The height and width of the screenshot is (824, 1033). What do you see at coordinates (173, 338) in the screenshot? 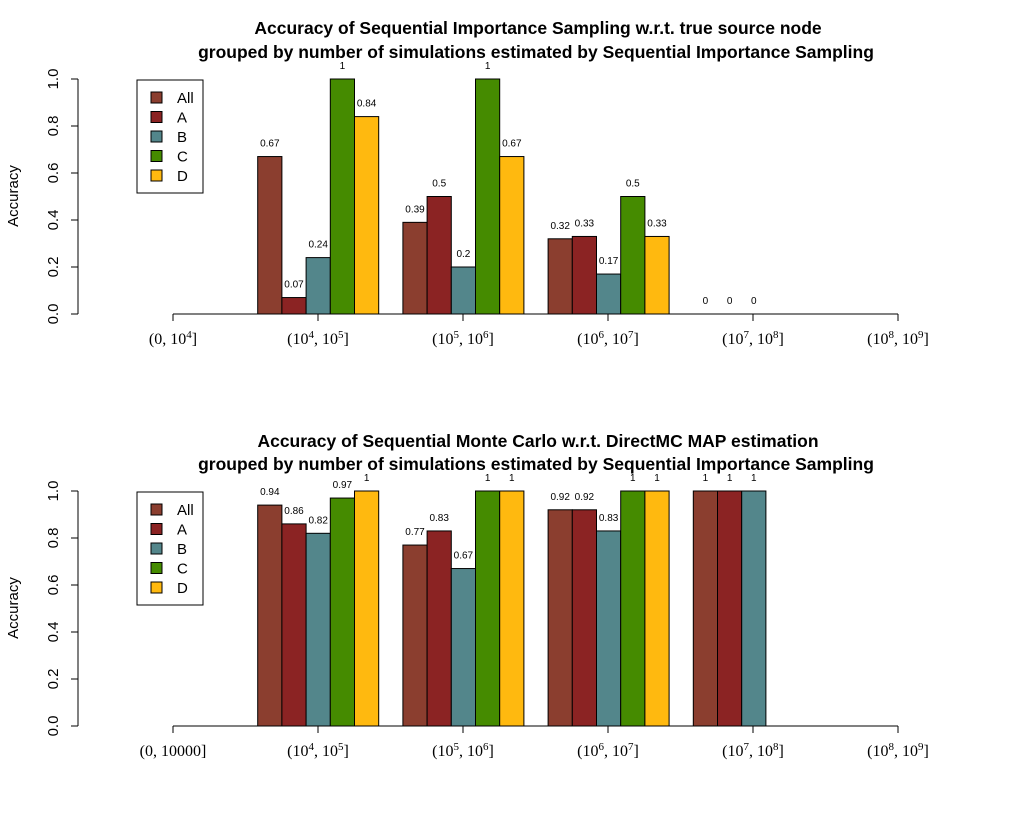
I see `x-tick-label: (0, 104]` at bounding box center [173, 338].